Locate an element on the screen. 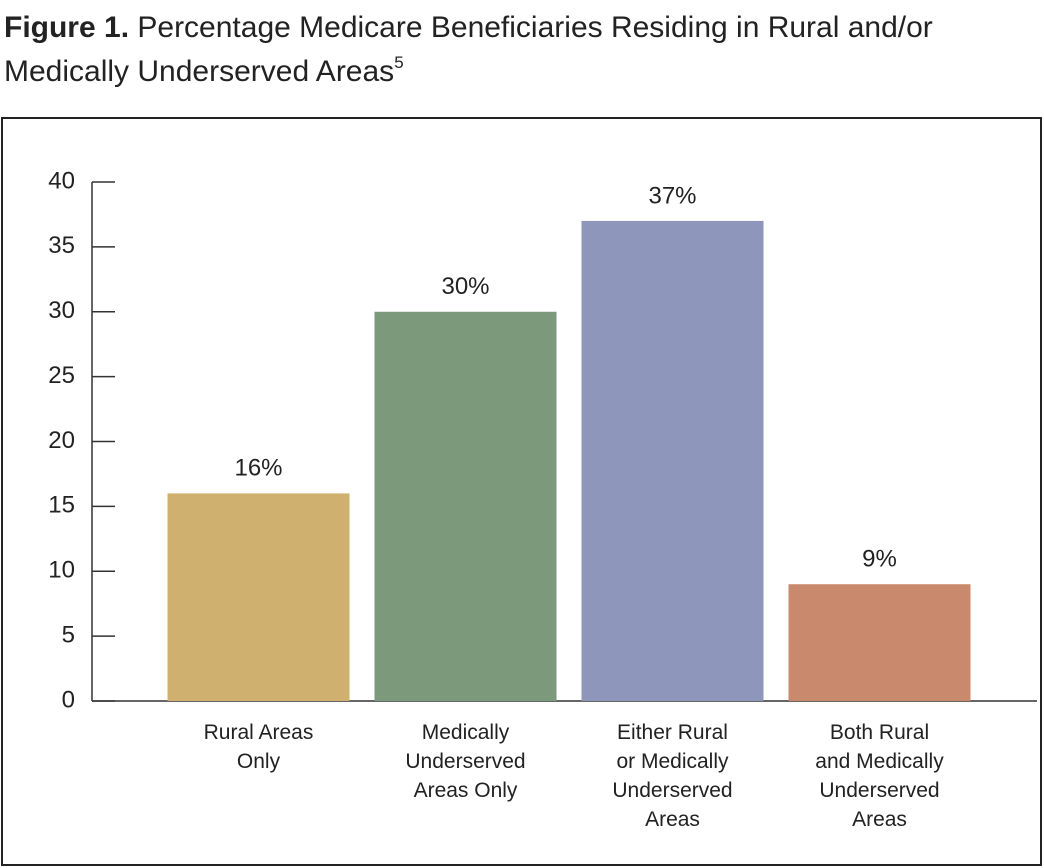 This screenshot has height=868, width=1044. y-tick-label: 20 is located at coordinates (61, 440).